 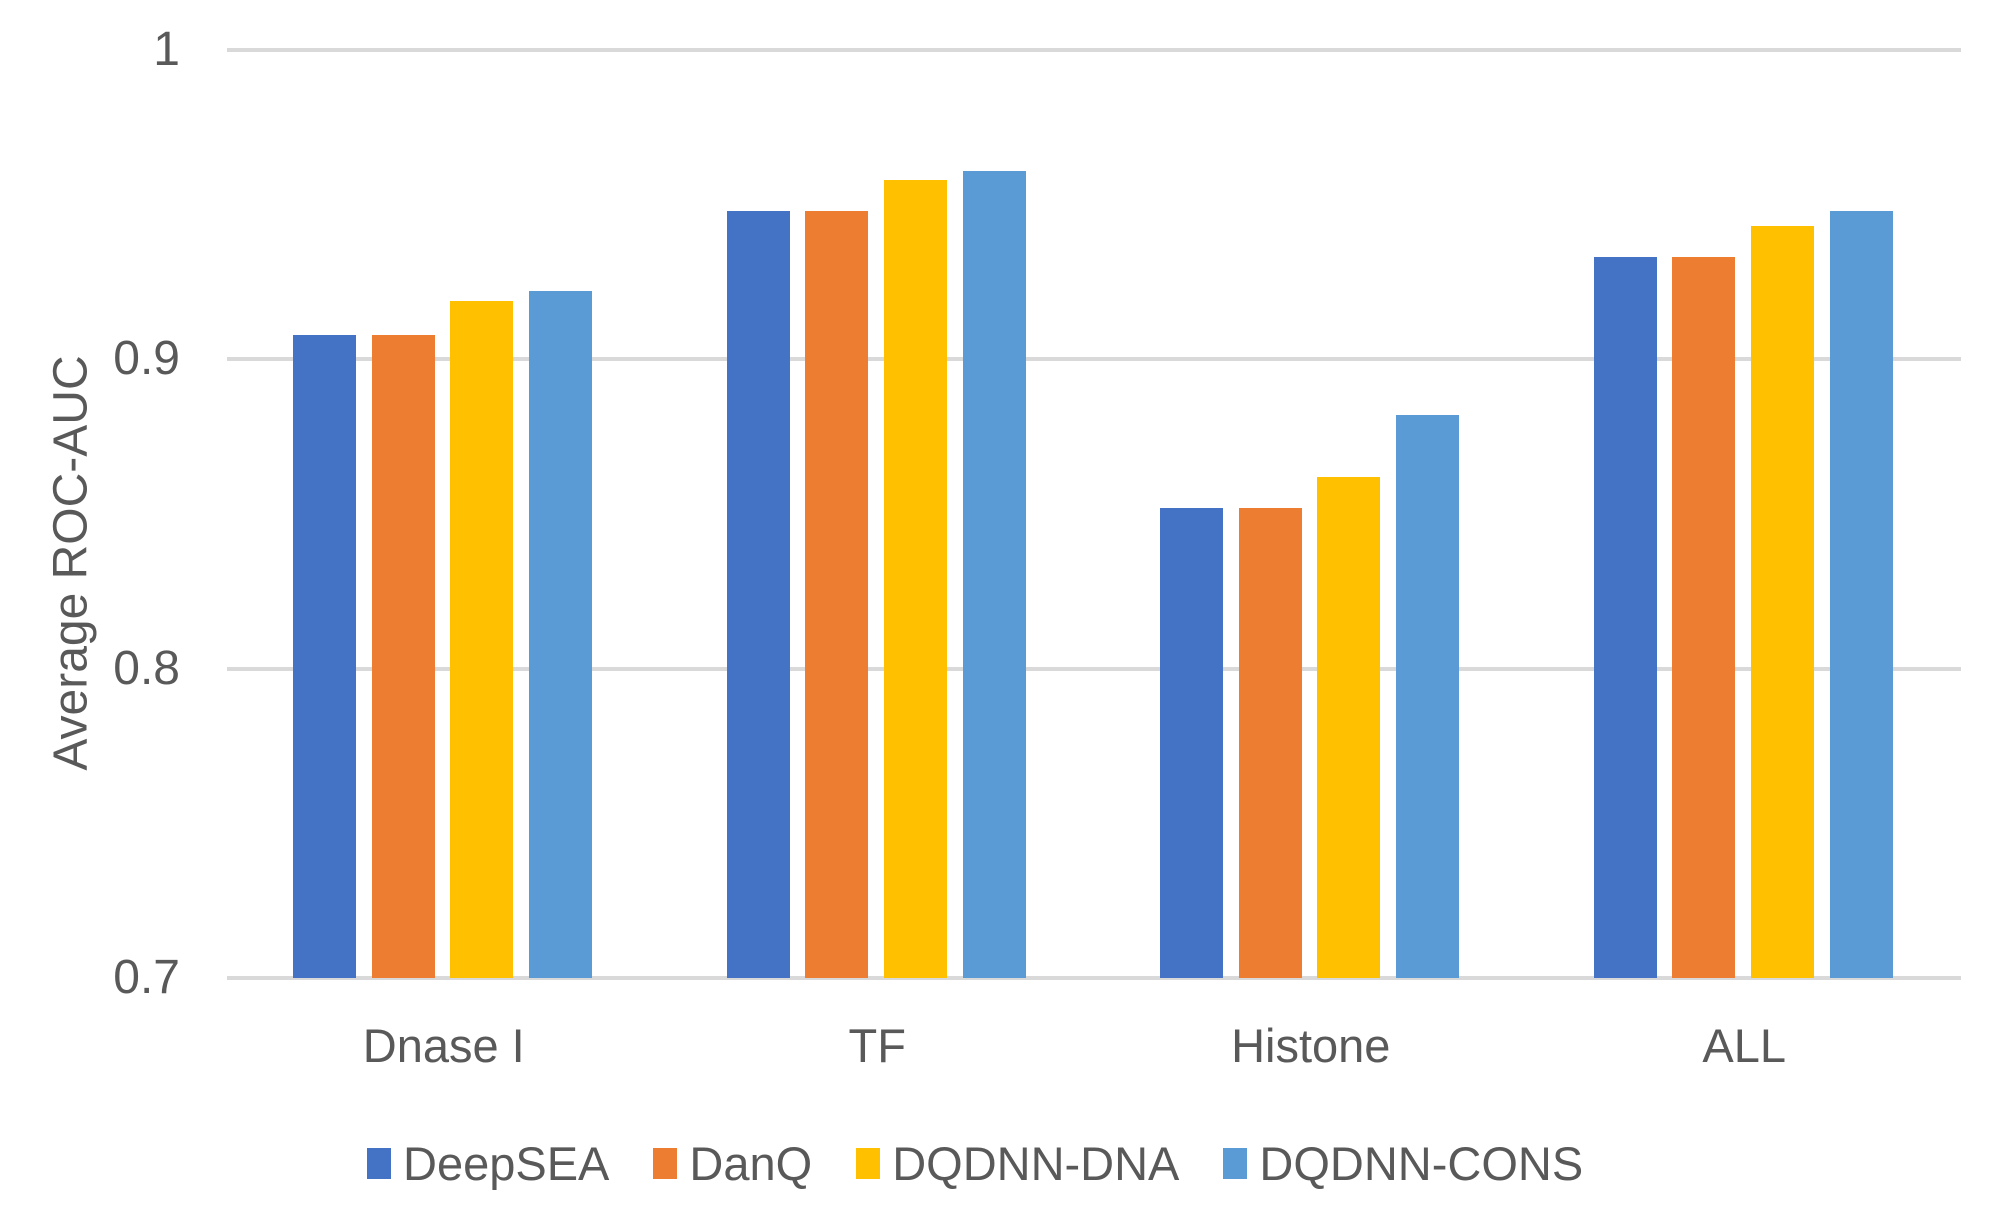 I want to click on y-tick-label: 0.9, so click(x=146, y=359).